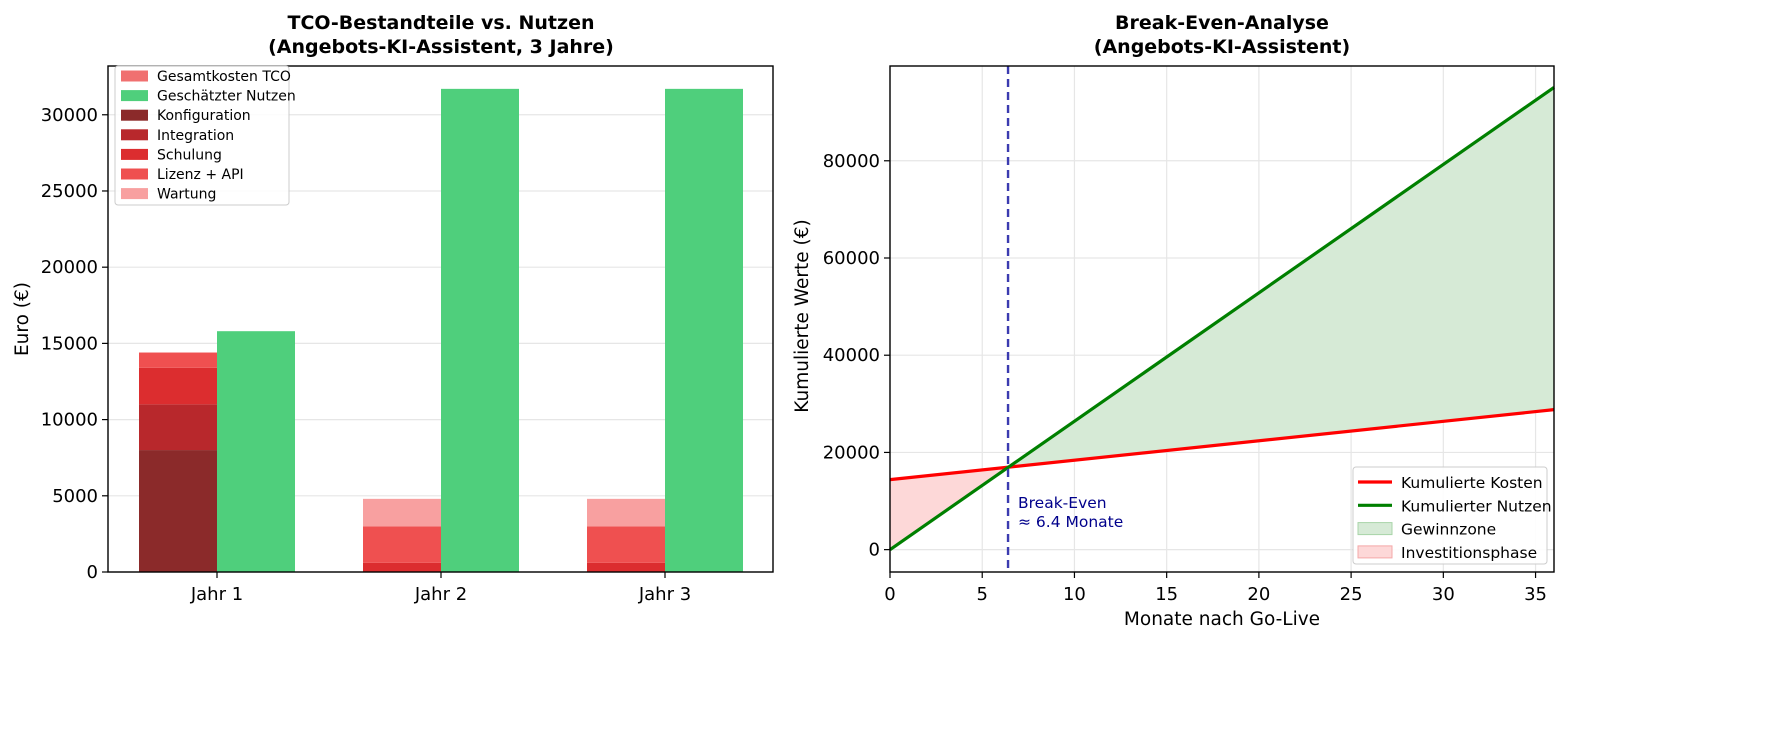 This screenshot has height=731, width=1784. Describe the element at coordinates (22, 319) in the screenshot. I see `left-y-axis-label: Euro (€)` at that location.